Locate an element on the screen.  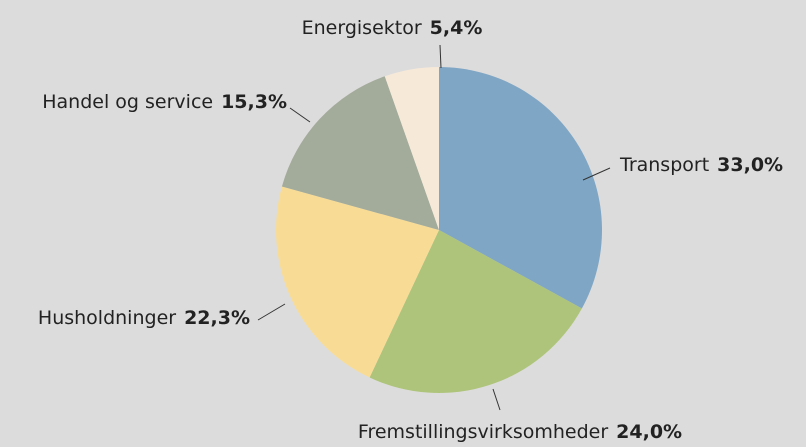
slice-label: Fremstillingsvirksomheder 24,0% is located at coordinates (520, 432).